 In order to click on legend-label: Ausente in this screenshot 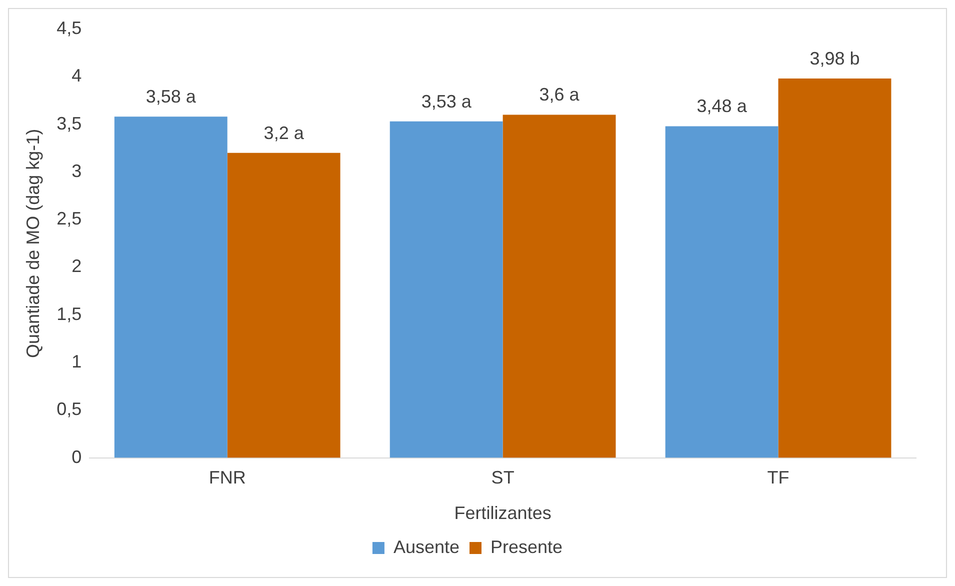, I will do `click(426, 546)`.